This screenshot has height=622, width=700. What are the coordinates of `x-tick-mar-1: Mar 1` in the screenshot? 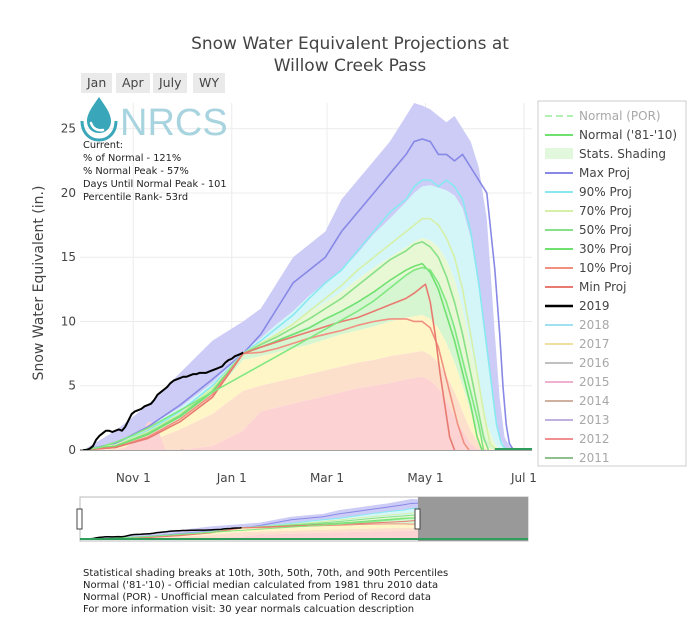 It's located at (327, 478).